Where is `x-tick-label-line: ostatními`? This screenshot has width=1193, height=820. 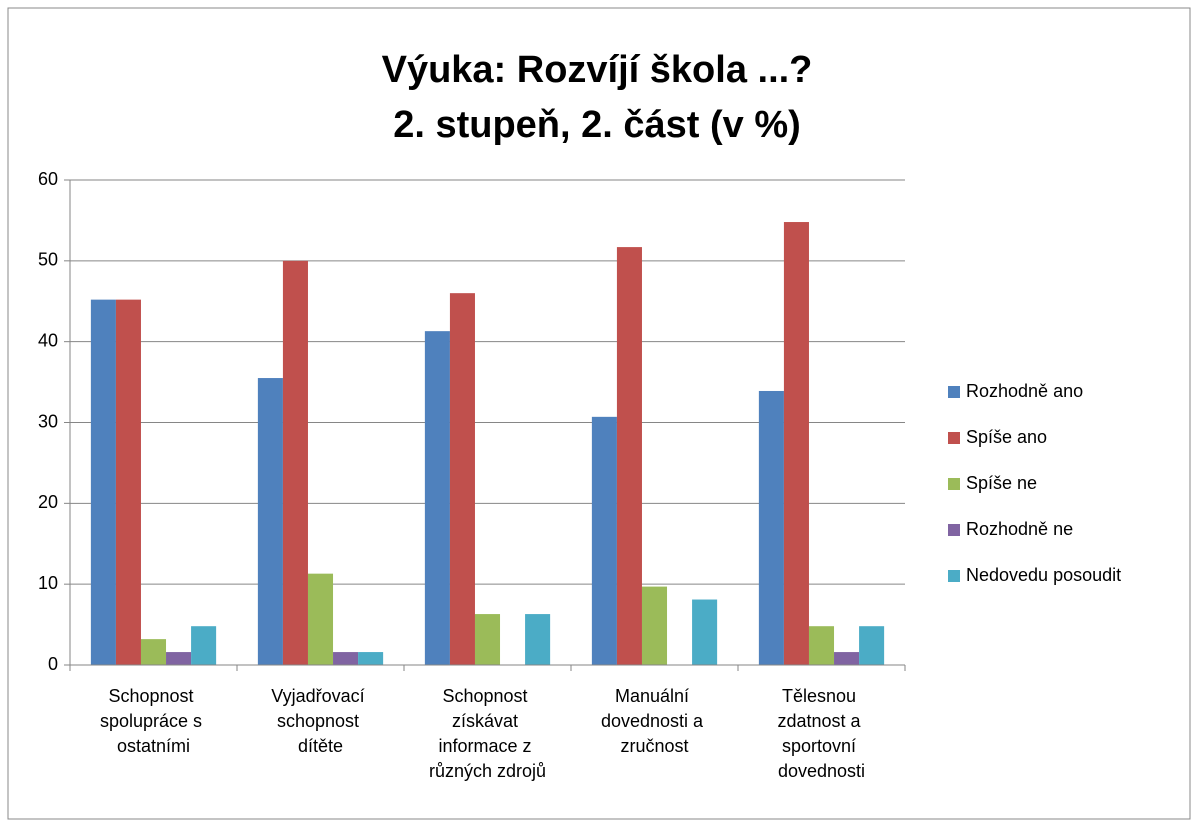
x-tick-label-line: ostatními is located at coordinates (153, 746).